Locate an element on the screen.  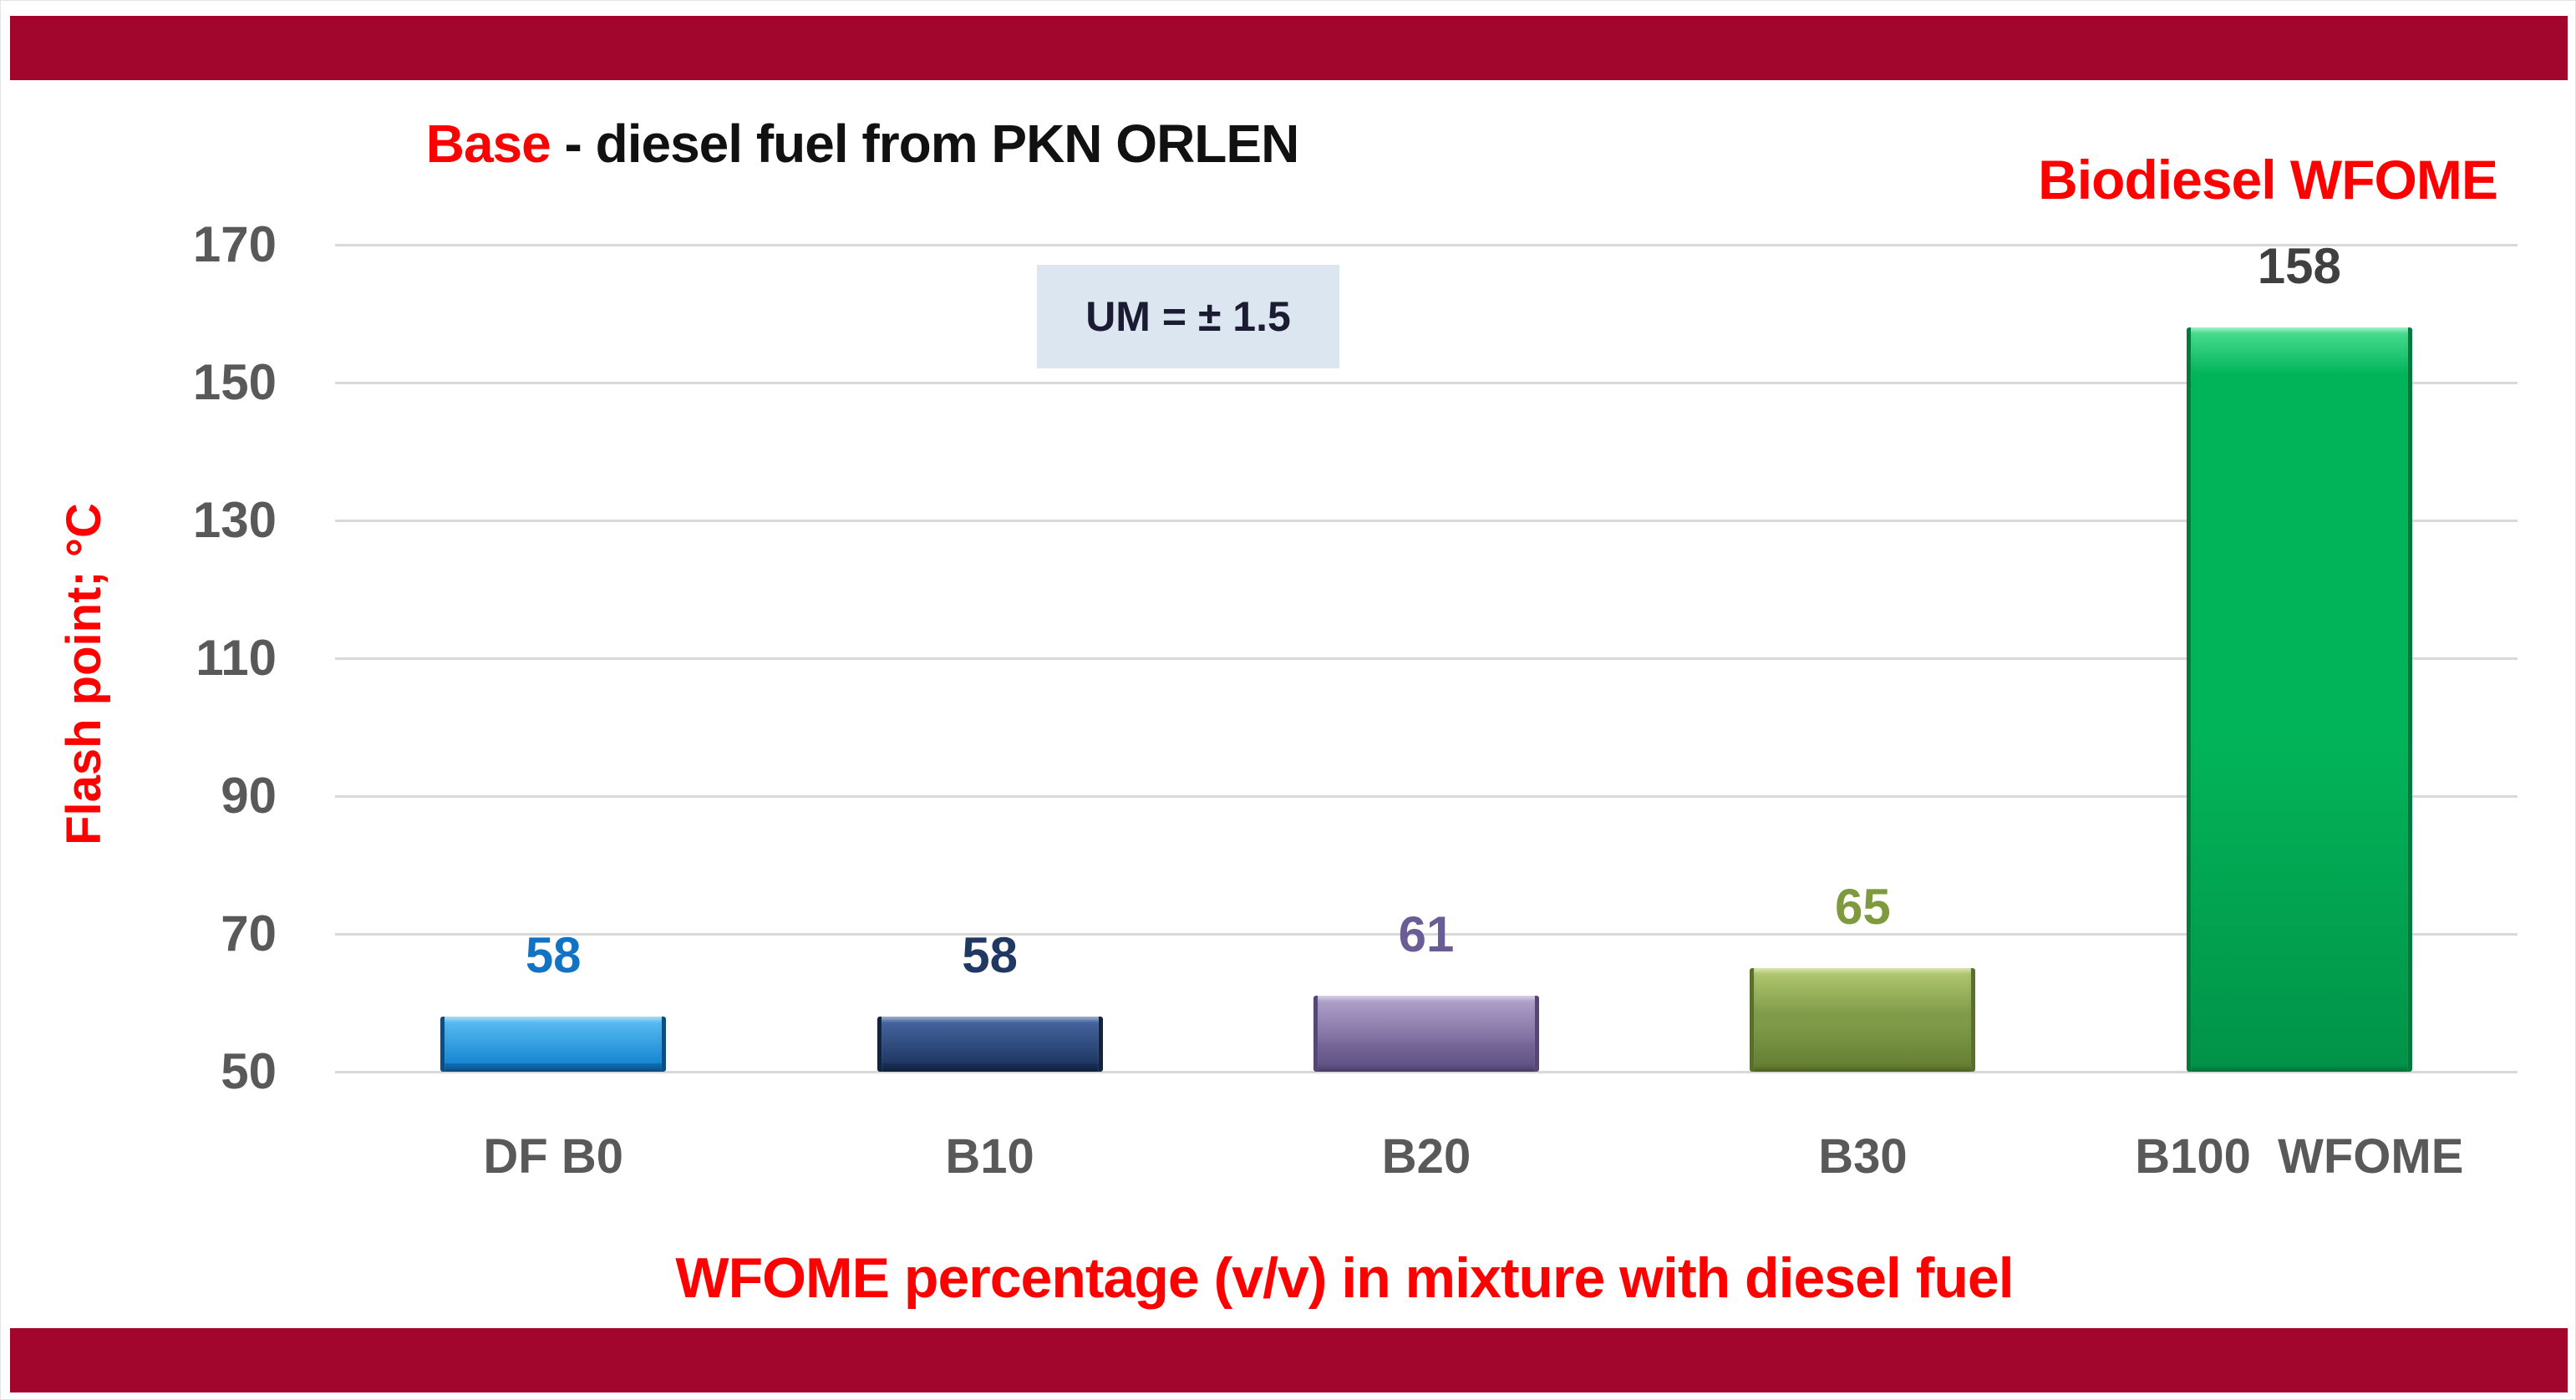
y-tick-label: 90 is located at coordinates (249, 796).